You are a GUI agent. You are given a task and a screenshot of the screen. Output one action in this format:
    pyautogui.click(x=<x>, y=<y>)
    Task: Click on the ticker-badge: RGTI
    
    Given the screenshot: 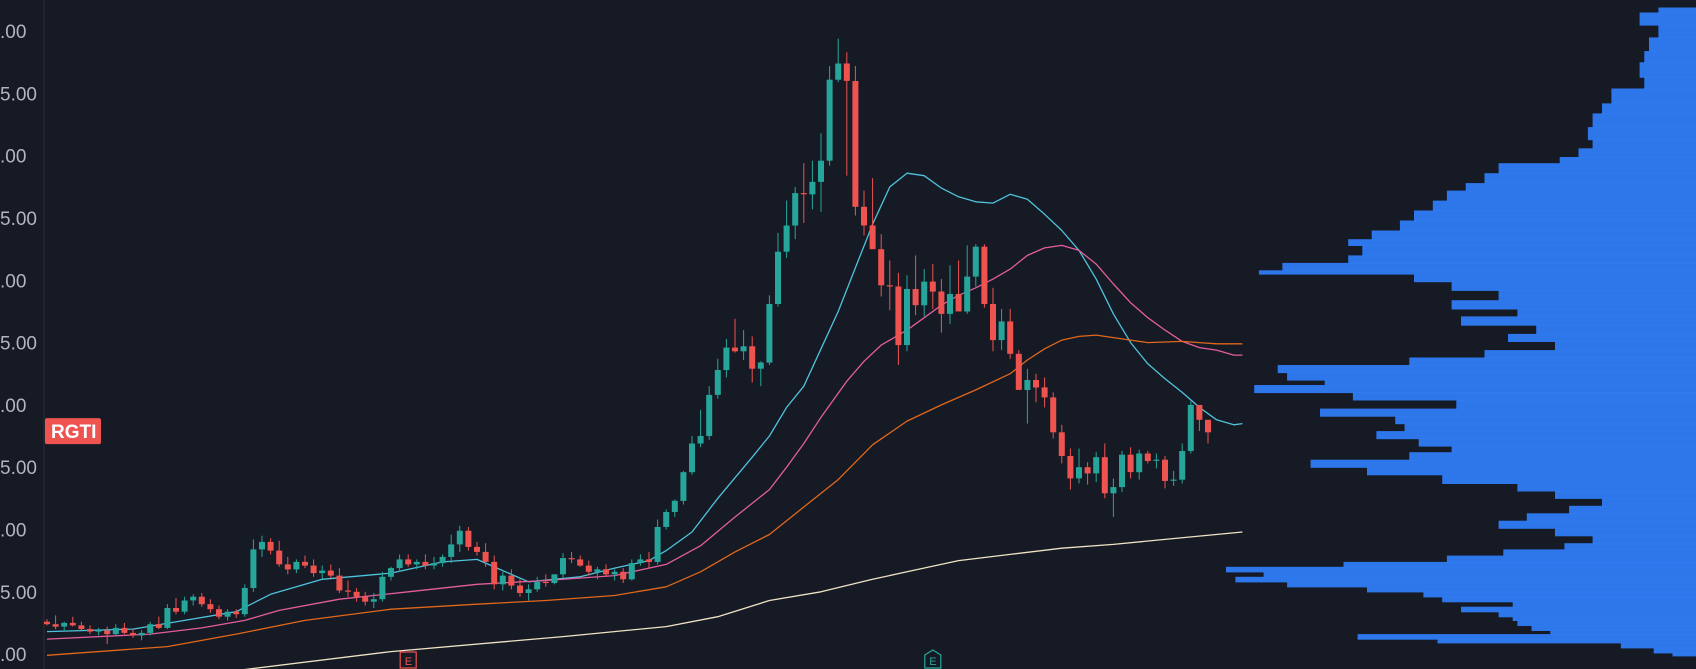 What is the action you would take?
    pyautogui.click(x=73, y=431)
    